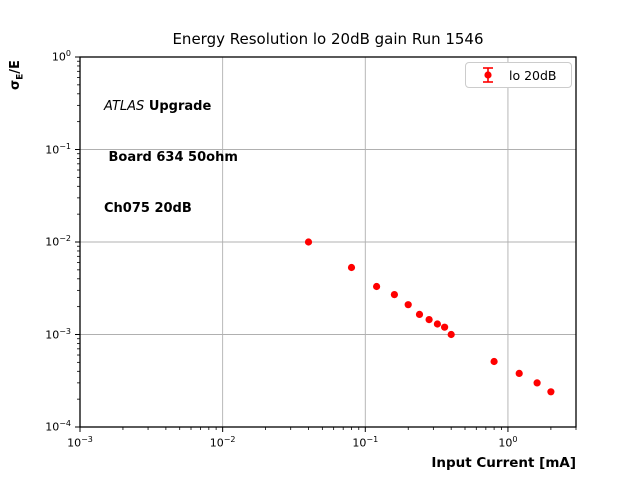 The image size is (640, 480). I want to click on annotation-line2: Board 634 50ohm, so click(171, 157).